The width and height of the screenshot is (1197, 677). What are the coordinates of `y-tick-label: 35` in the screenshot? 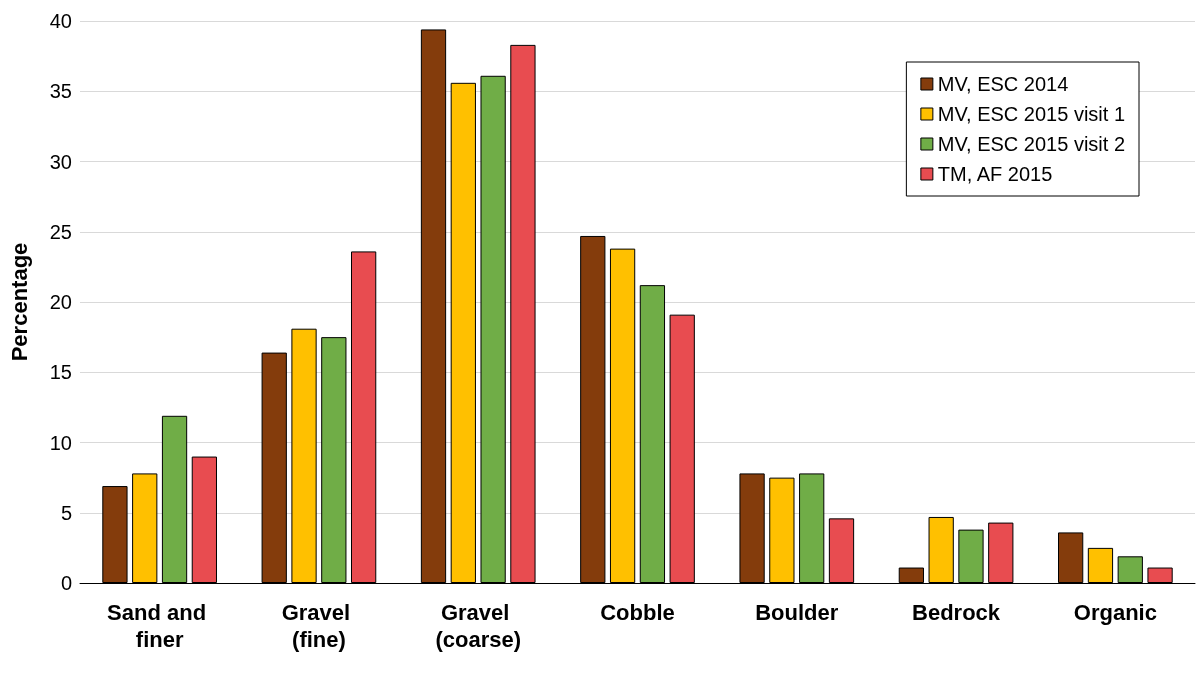 It's located at (60, 91).